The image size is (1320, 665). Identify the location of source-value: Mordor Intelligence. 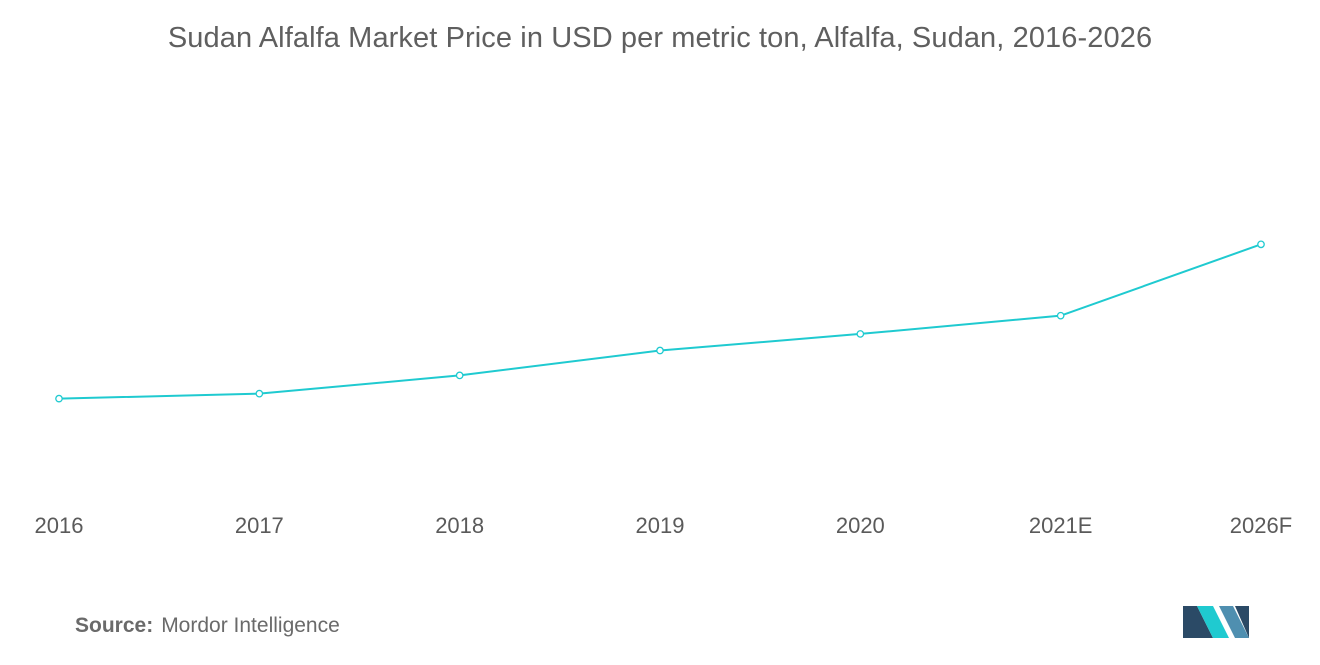
(250, 625).